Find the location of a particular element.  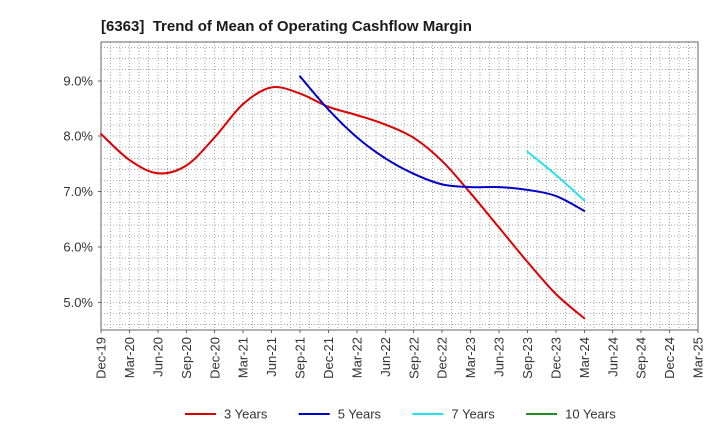

legend-label-7-years: 7 Years is located at coordinates (473, 414).